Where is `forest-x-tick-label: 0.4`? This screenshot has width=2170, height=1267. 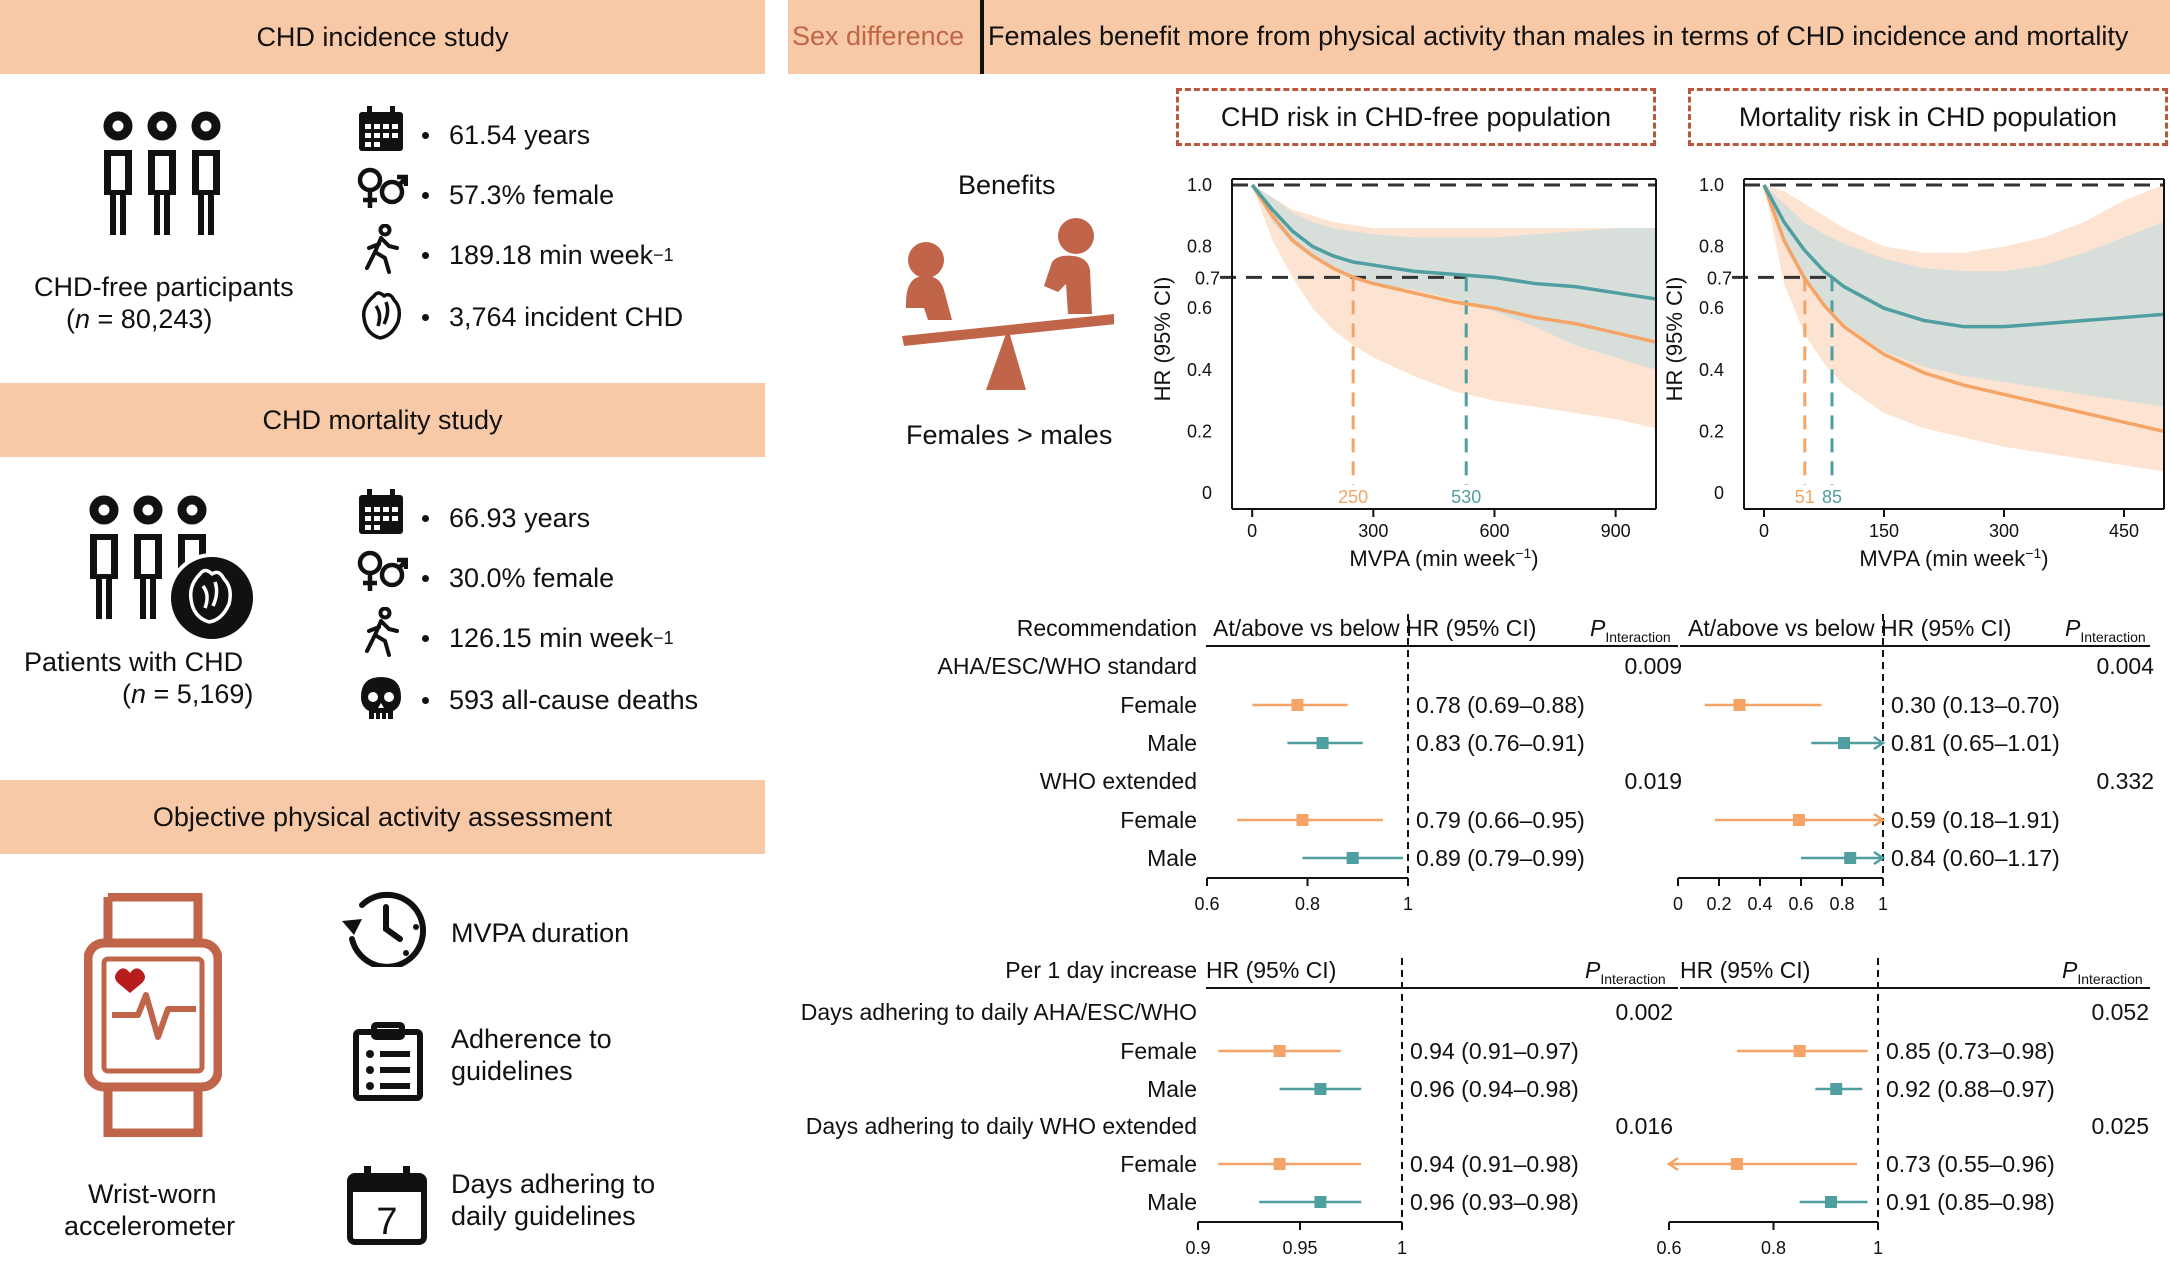
forest-x-tick-label: 0.4 is located at coordinates (1759, 904).